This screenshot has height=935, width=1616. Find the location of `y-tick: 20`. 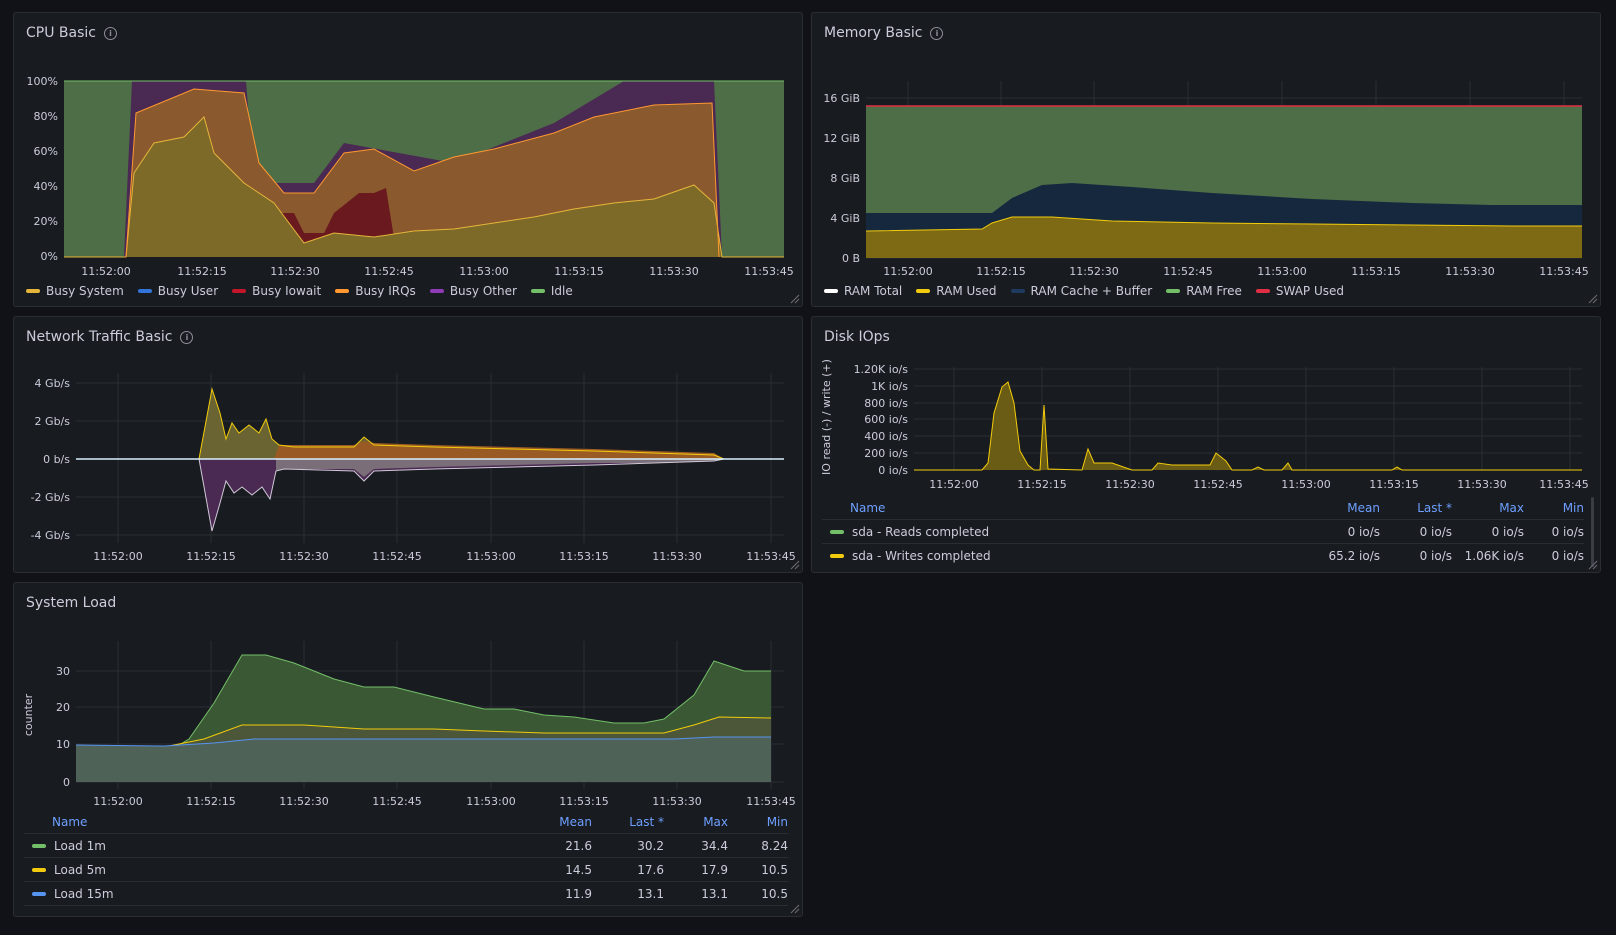

y-tick: 20 is located at coordinates (63, 707).